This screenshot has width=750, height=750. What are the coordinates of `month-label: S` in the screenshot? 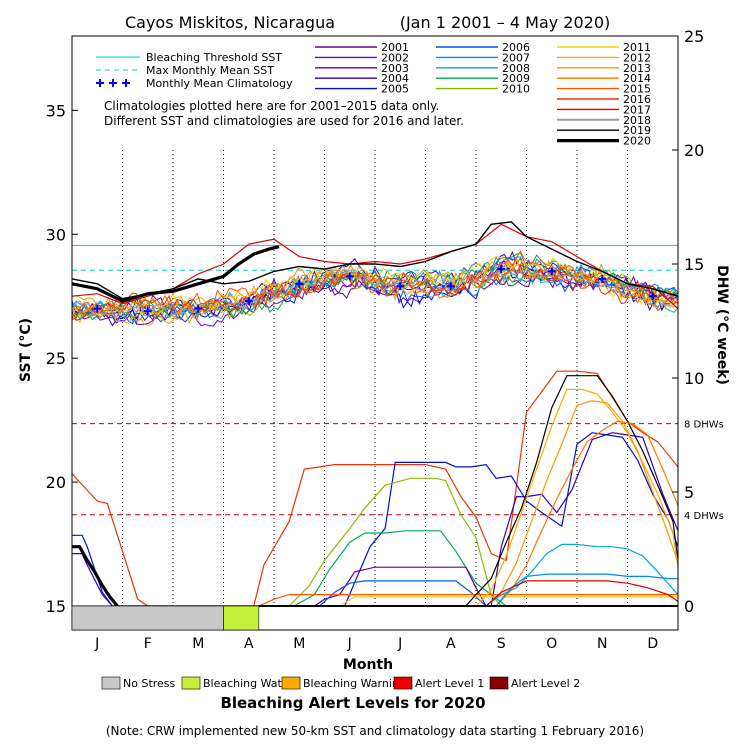 It's located at (501, 644).